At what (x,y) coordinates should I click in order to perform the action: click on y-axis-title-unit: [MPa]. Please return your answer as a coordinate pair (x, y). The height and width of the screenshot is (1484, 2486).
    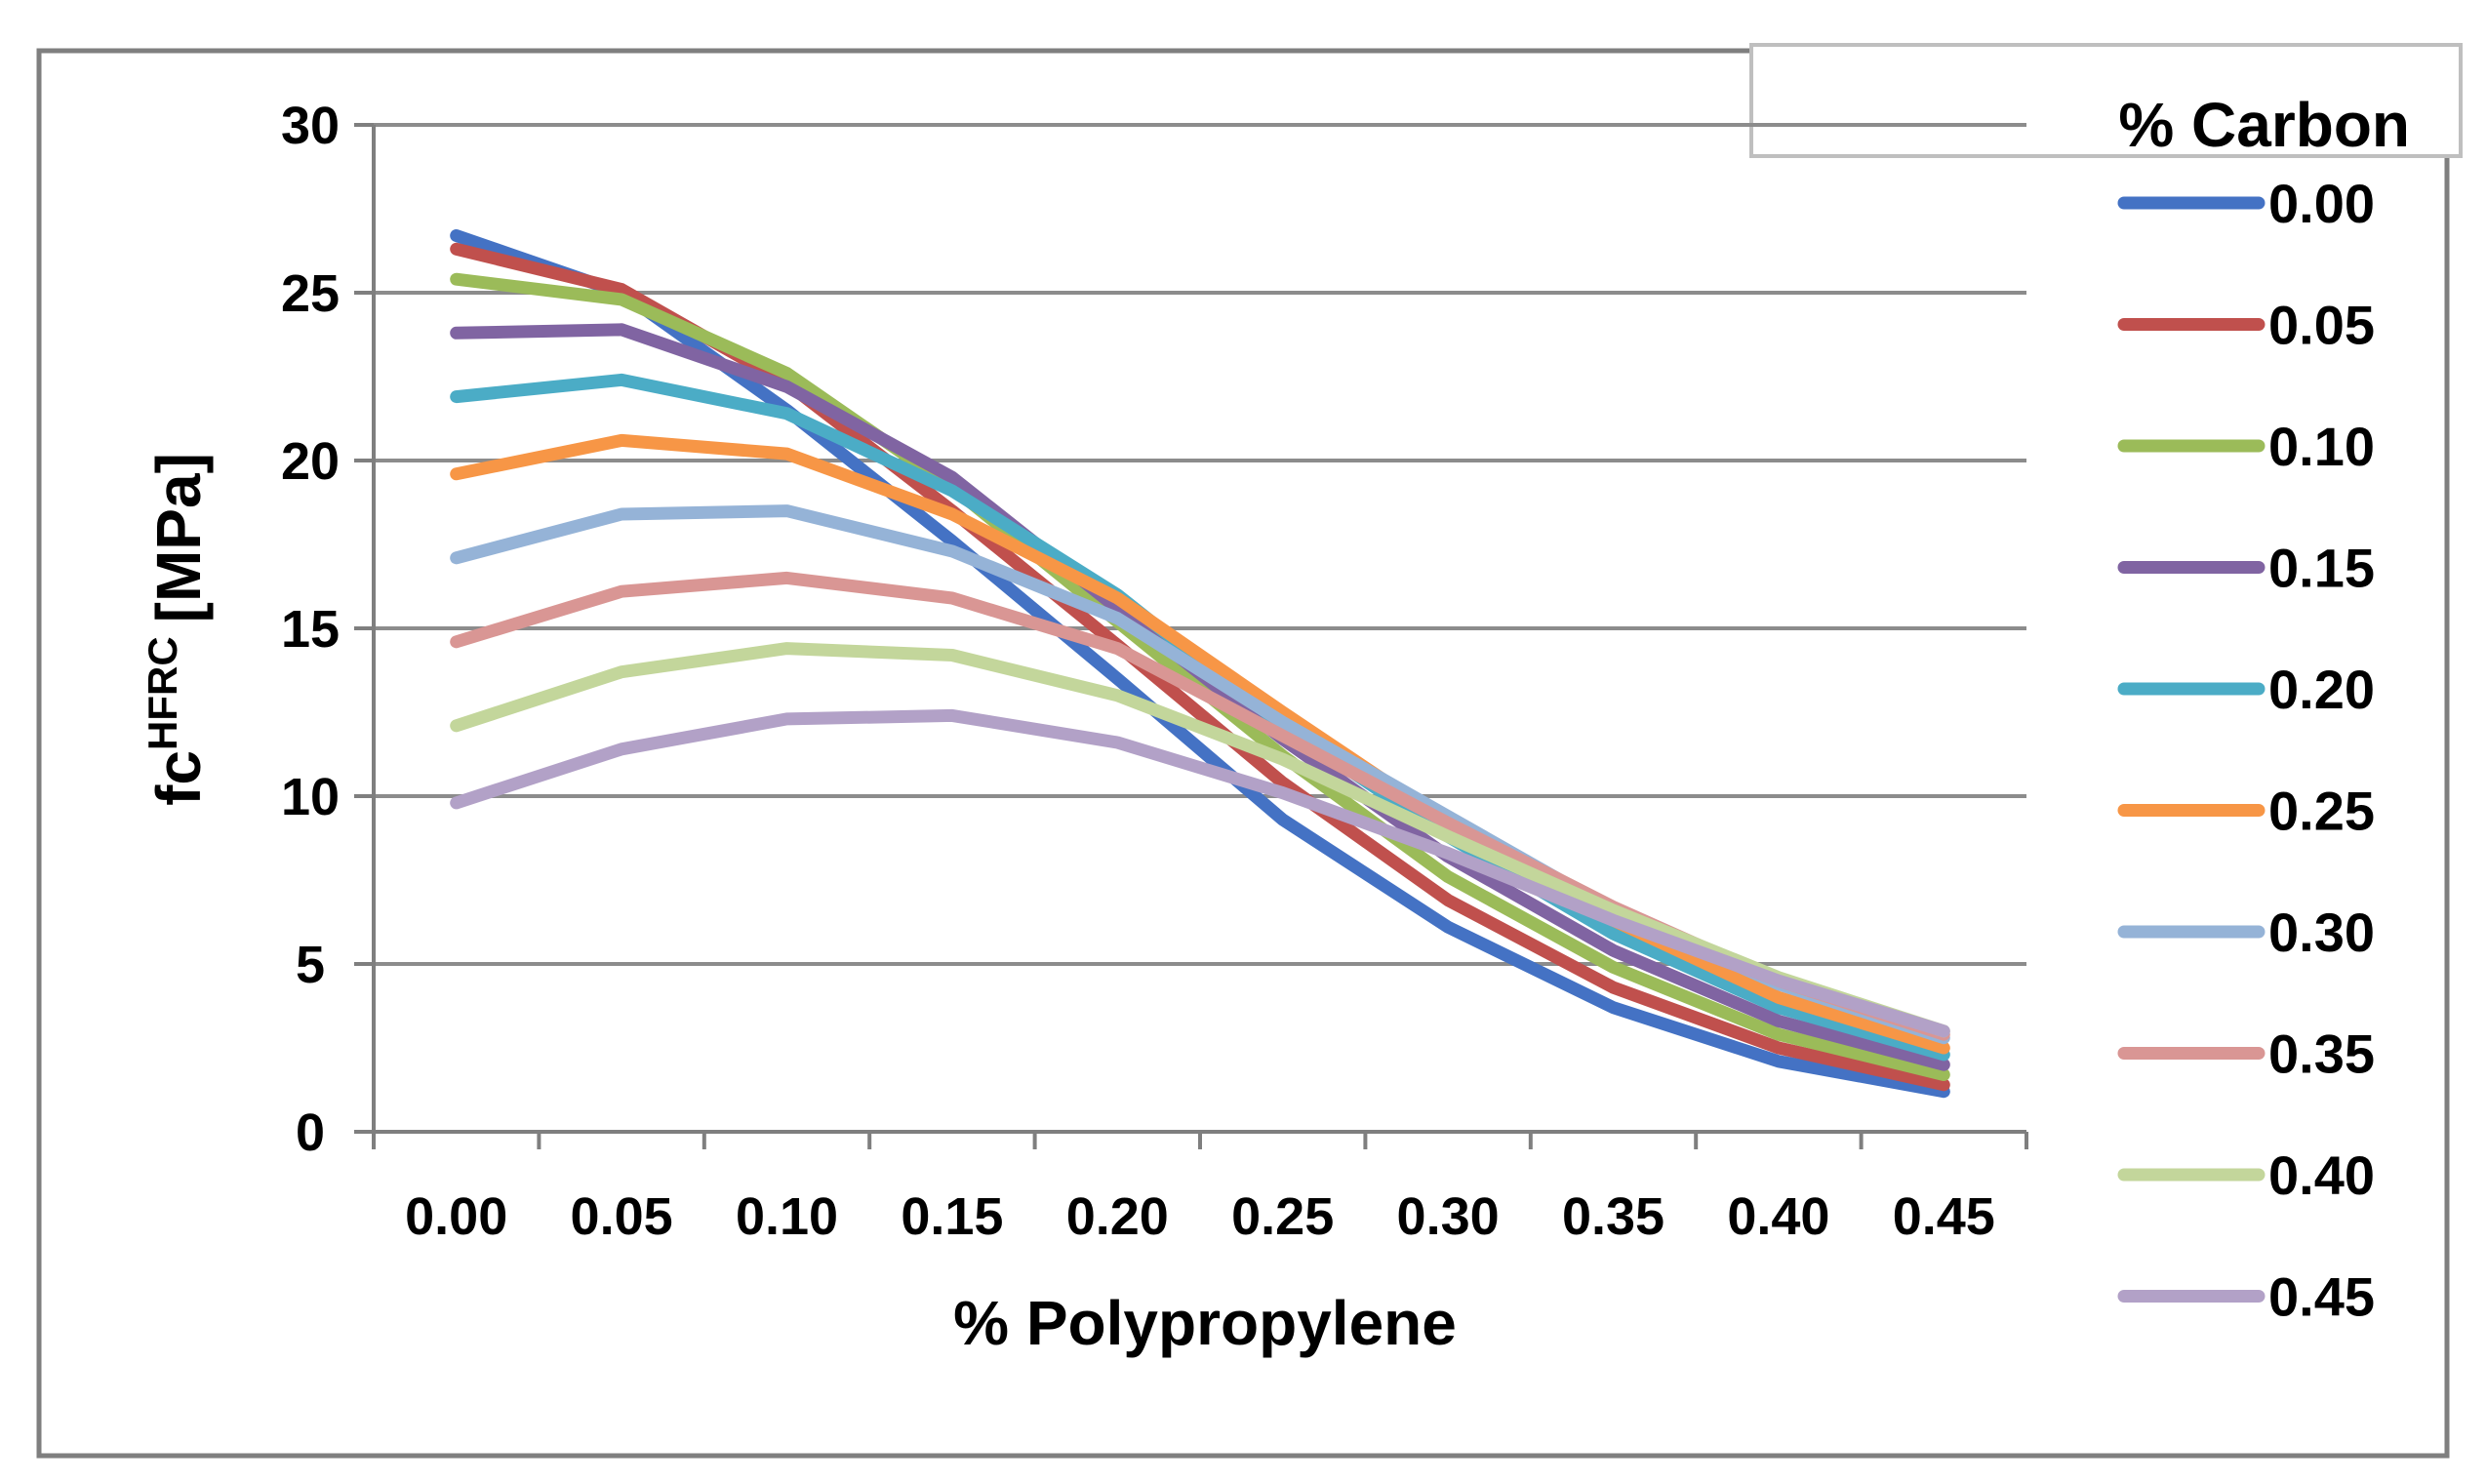
    Looking at the image, I should click on (178, 537).